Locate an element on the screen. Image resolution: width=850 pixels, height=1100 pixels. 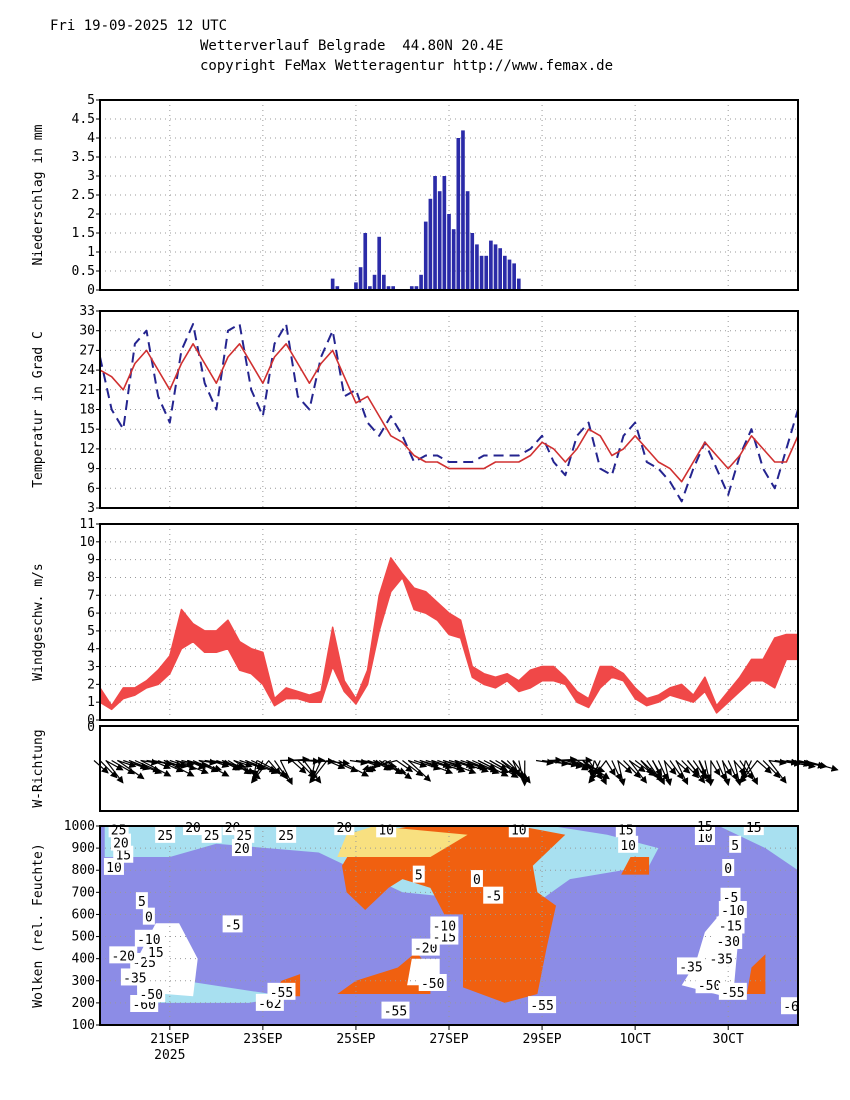
temp-ytick: 21 is located at coordinates (87, 390).